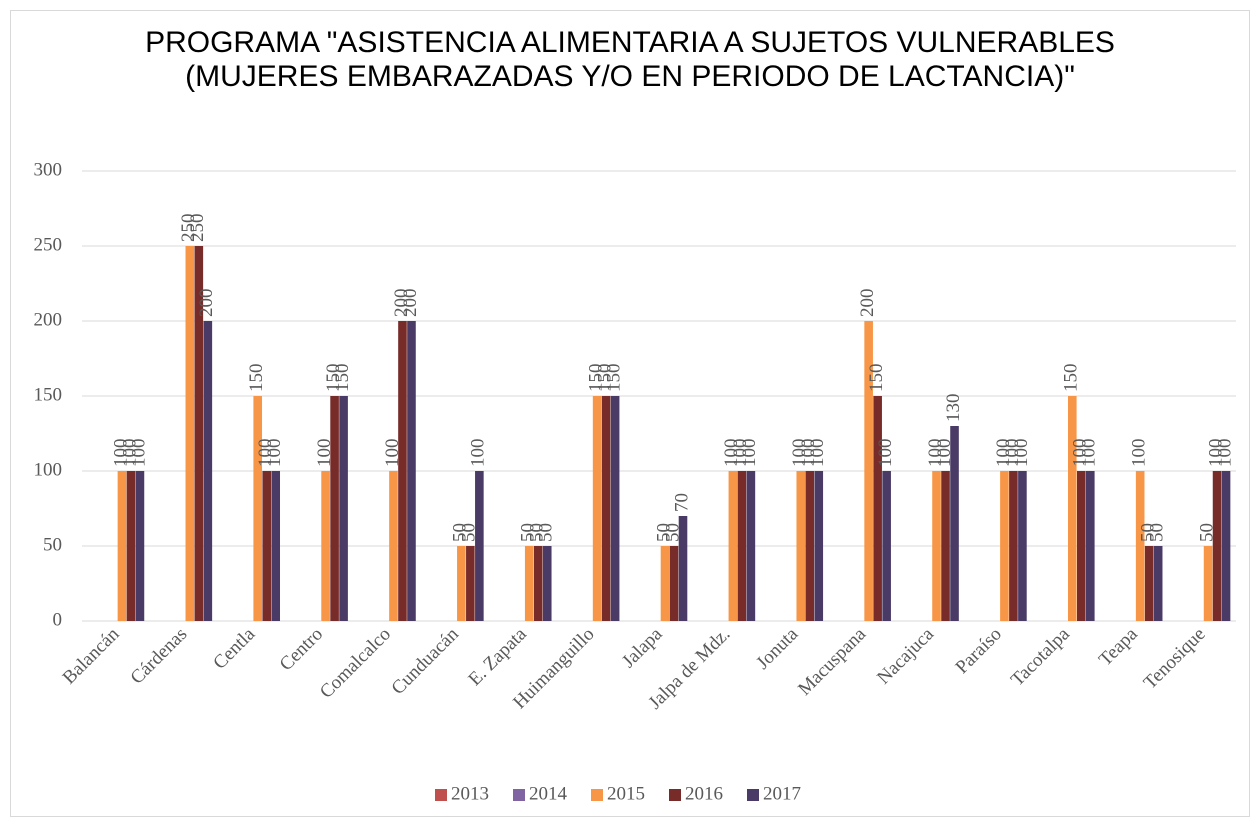 The height and width of the screenshot is (827, 1260). What do you see at coordinates (681, 502) in the screenshot?
I see `data-label: 70` at bounding box center [681, 502].